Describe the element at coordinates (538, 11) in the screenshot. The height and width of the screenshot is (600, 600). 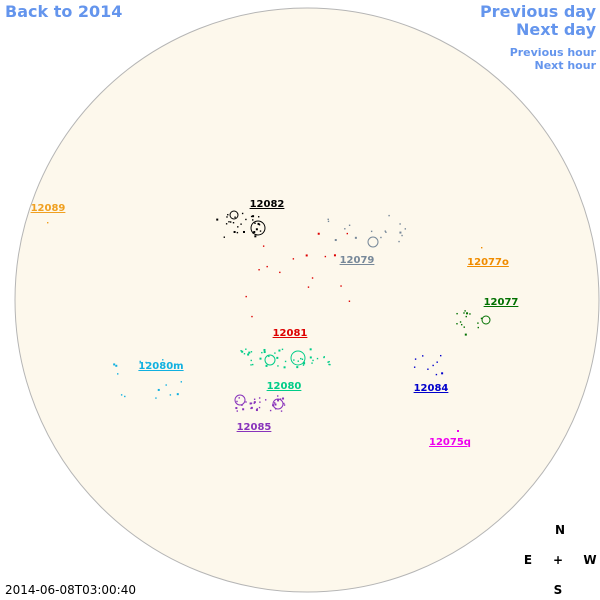
I see `previous-day-link: Previous day` at that location.